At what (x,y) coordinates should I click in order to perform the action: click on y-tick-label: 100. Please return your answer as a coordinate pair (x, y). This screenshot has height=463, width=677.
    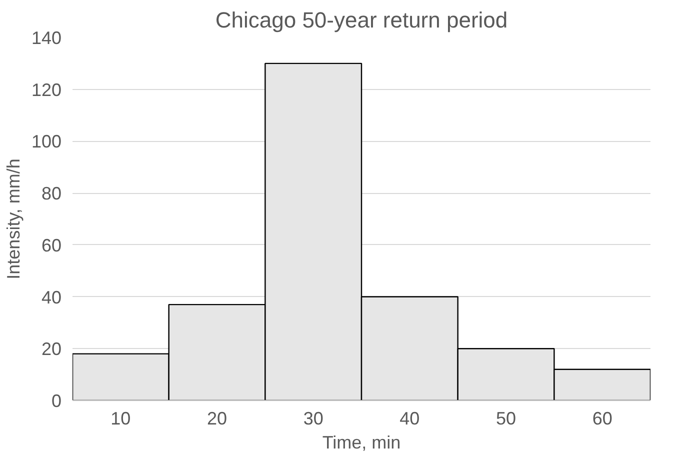
    Looking at the image, I should click on (46, 142).